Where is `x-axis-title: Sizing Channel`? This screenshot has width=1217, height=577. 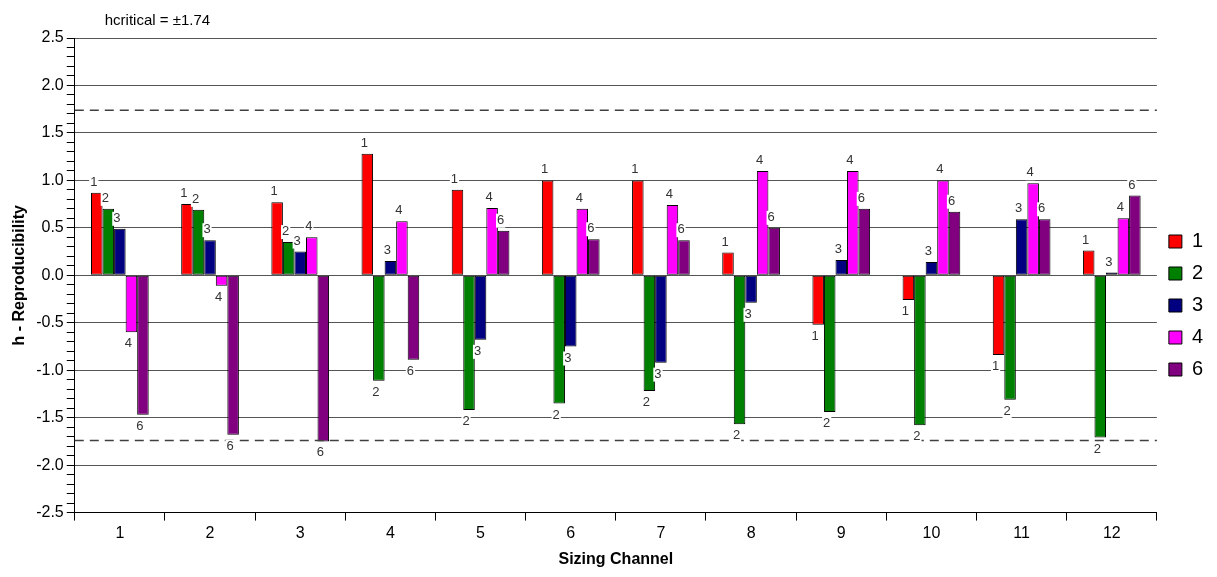
x-axis-title: Sizing Channel is located at coordinates (616, 558).